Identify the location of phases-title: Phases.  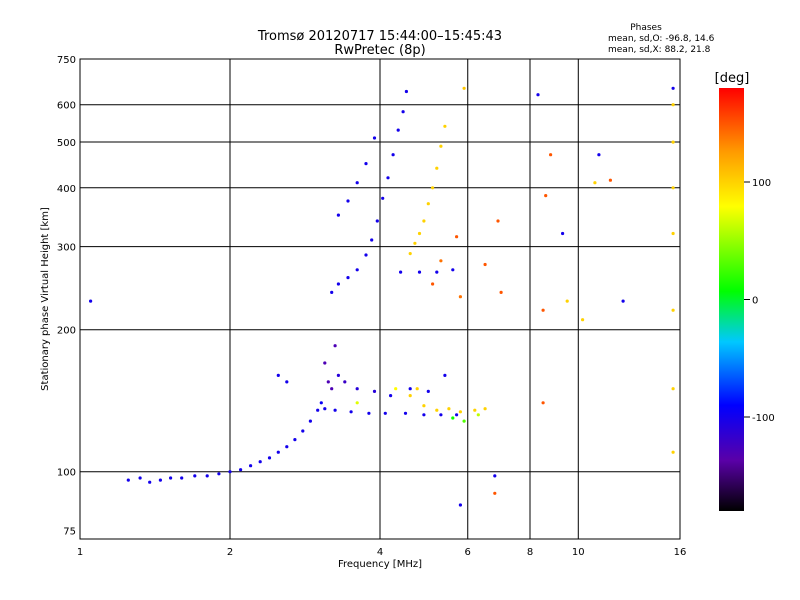
(646, 28).